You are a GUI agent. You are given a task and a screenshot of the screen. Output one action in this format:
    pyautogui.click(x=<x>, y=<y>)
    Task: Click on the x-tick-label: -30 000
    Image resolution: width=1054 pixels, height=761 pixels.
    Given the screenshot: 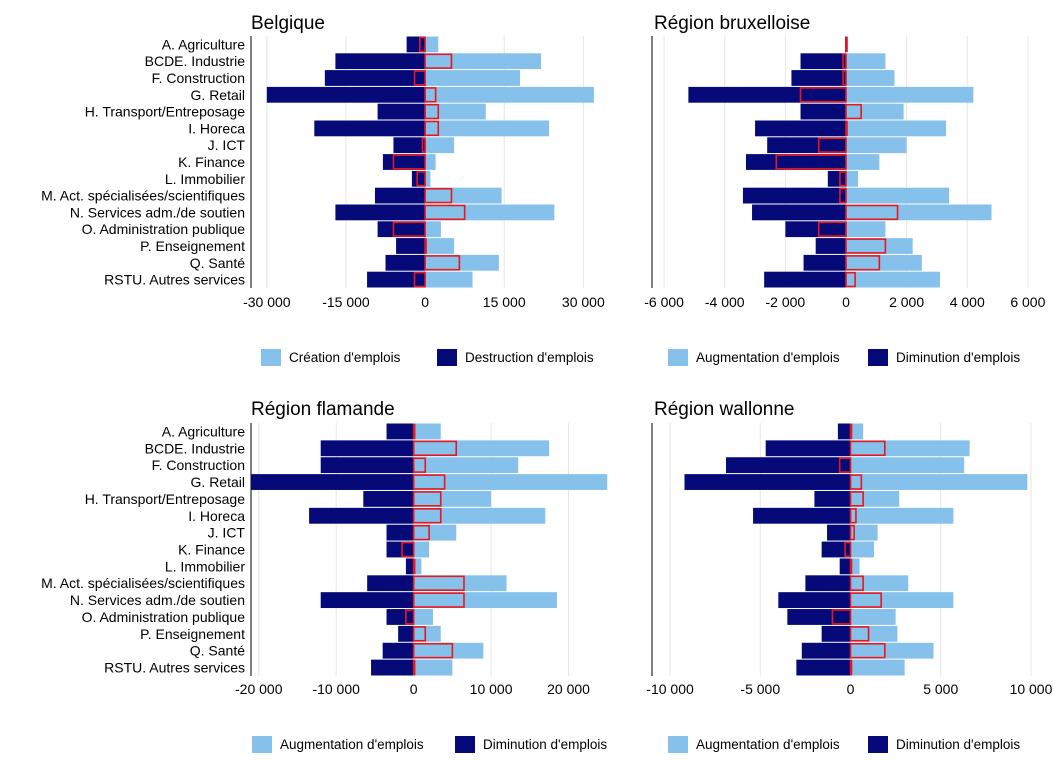 What is the action you would take?
    pyautogui.click(x=267, y=302)
    